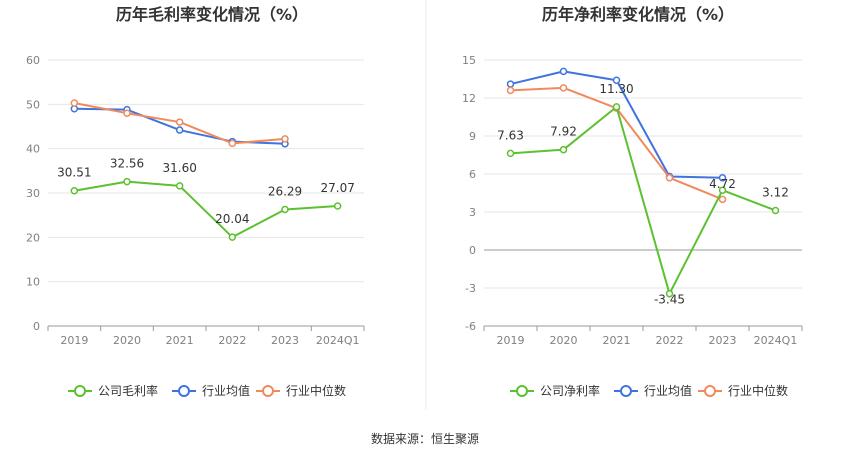  I want to click on net-margin-chart-title: 历年净利率变化情况（%）, so click(638, 14).